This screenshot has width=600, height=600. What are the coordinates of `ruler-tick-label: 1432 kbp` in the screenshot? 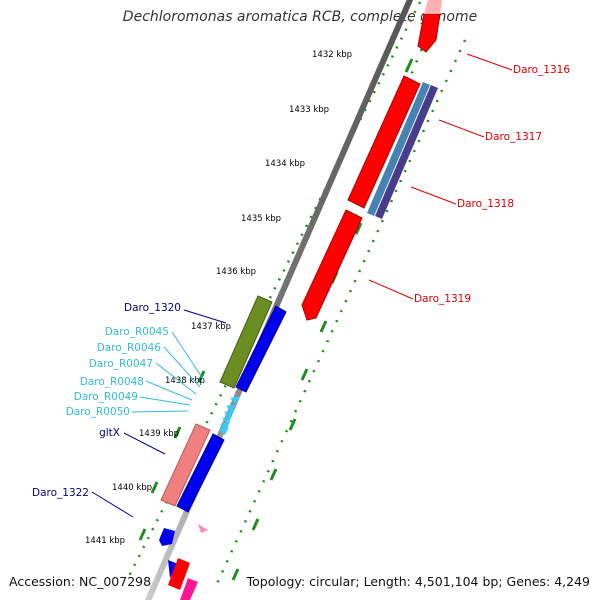 It's located at (332, 55).